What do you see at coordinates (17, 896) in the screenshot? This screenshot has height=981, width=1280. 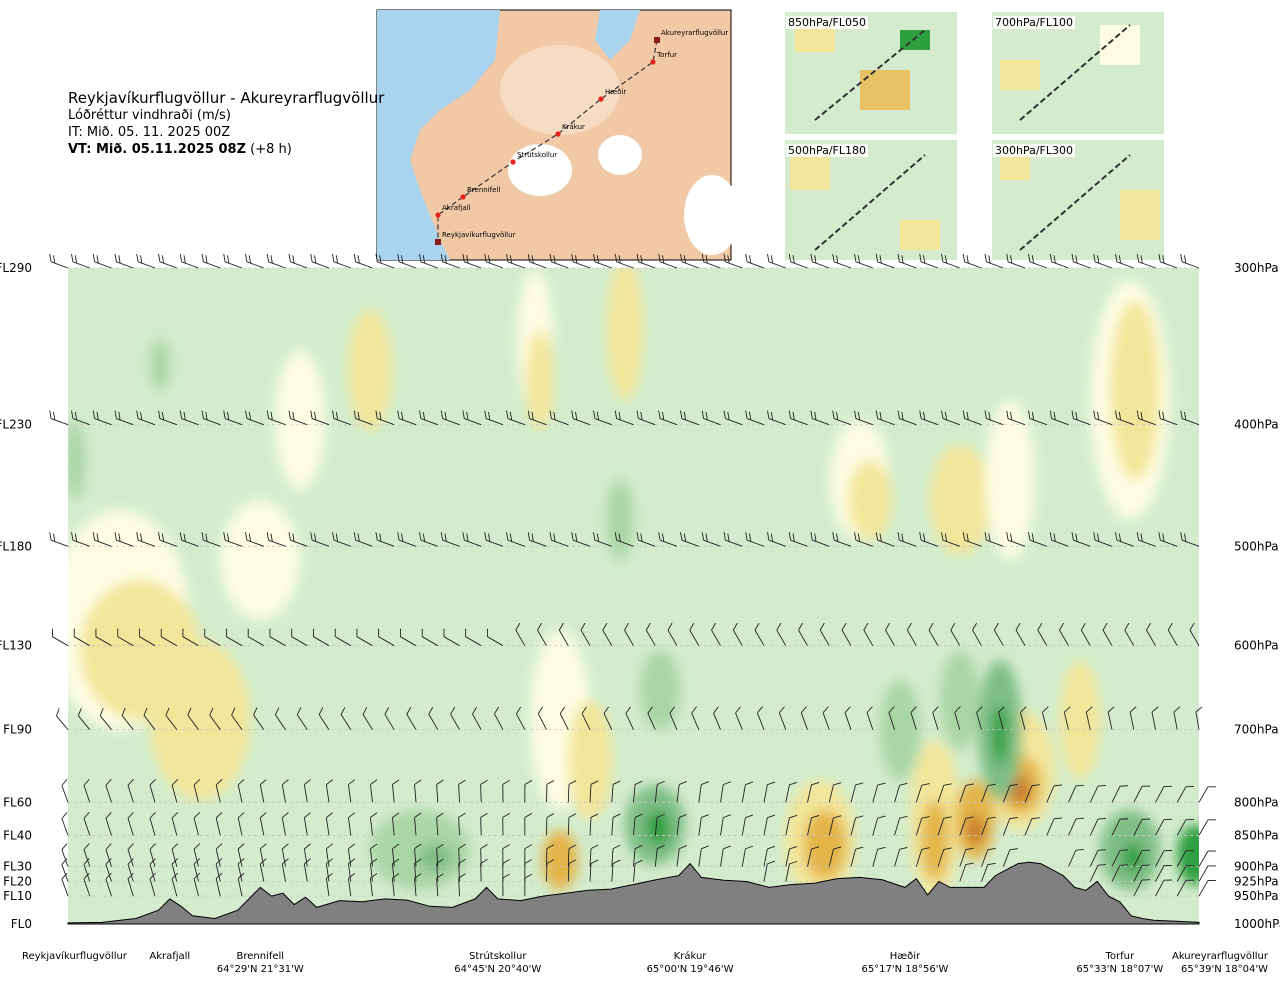 I see `flight-level-tick: FL10` at bounding box center [17, 896].